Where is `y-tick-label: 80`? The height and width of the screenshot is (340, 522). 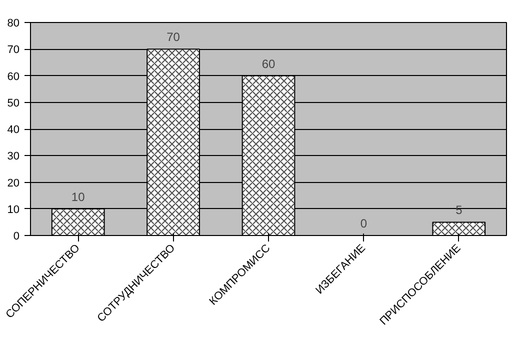 y-tick-label: 80 is located at coordinates (13, 24).